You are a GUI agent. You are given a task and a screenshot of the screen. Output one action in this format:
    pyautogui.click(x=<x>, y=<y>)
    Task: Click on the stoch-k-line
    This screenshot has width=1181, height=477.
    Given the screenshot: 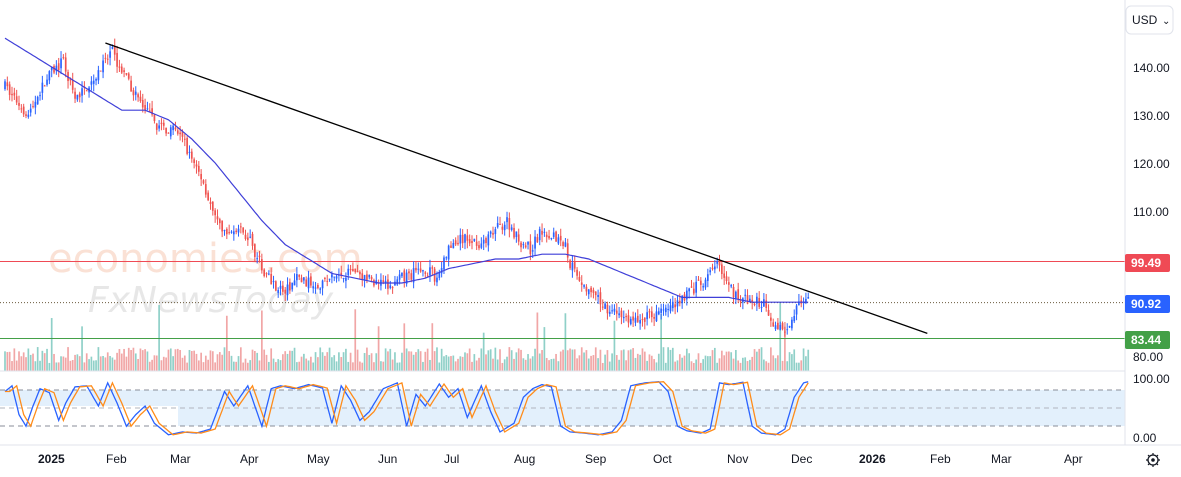 What is the action you would take?
    pyautogui.click(x=406, y=408)
    